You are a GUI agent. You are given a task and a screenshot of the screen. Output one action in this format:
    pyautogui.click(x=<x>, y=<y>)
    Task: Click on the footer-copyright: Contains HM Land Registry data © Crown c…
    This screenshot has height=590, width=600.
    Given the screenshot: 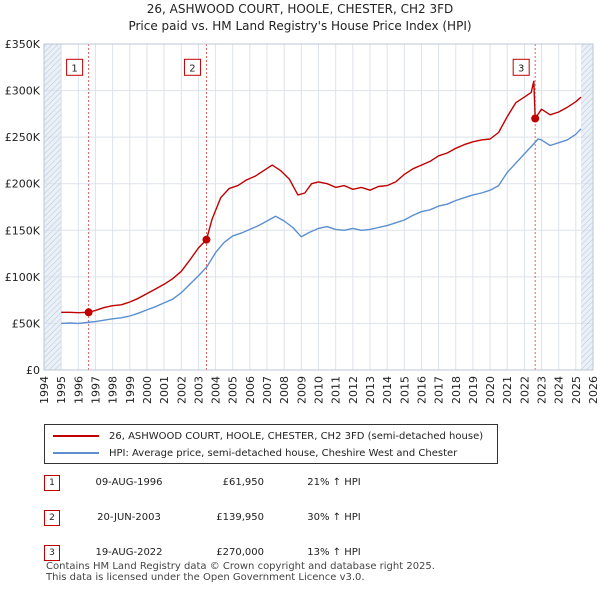 What is the action you would take?
    pyautogui.click(x=240, y=566)
    